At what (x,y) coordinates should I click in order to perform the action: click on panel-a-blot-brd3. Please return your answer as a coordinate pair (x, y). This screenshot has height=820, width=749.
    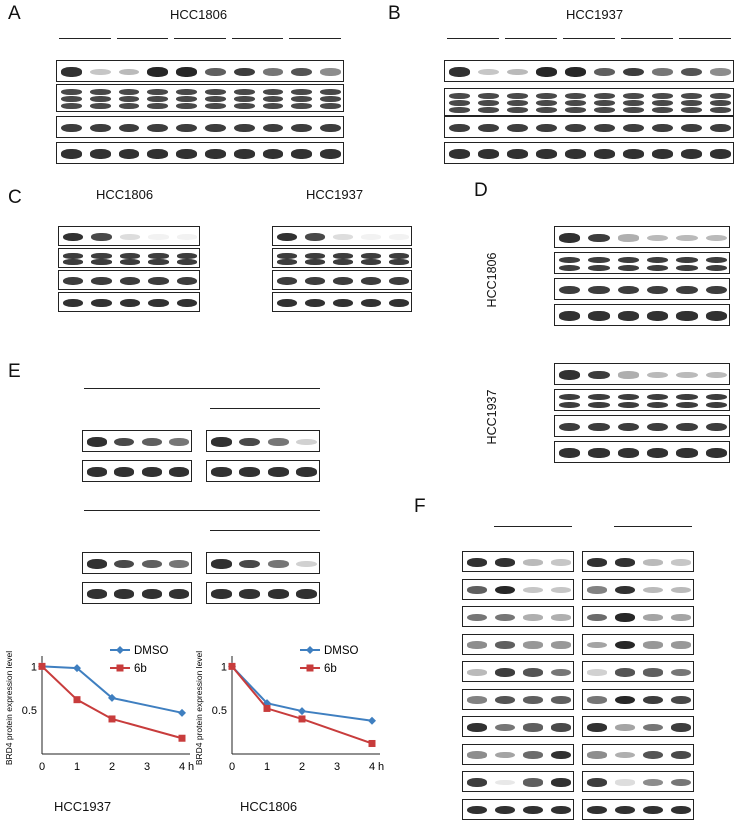
    Looking at the image, I should click on (200, 98).